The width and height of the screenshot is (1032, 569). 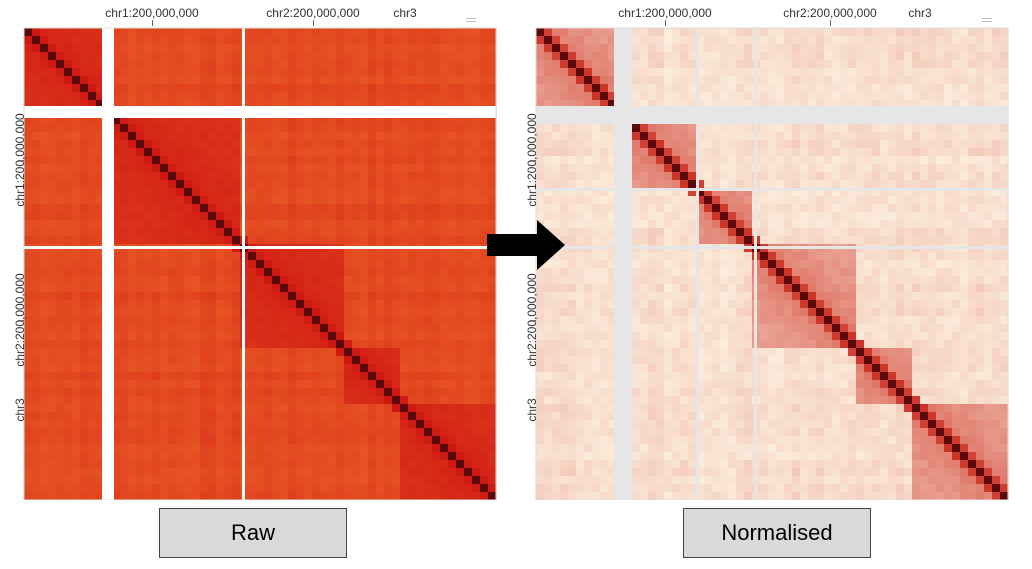 What do you see at coordinates (777, 533) in the screenshot?
I see `normalised-label-button: Normalised` at bounding box center [777, 533].